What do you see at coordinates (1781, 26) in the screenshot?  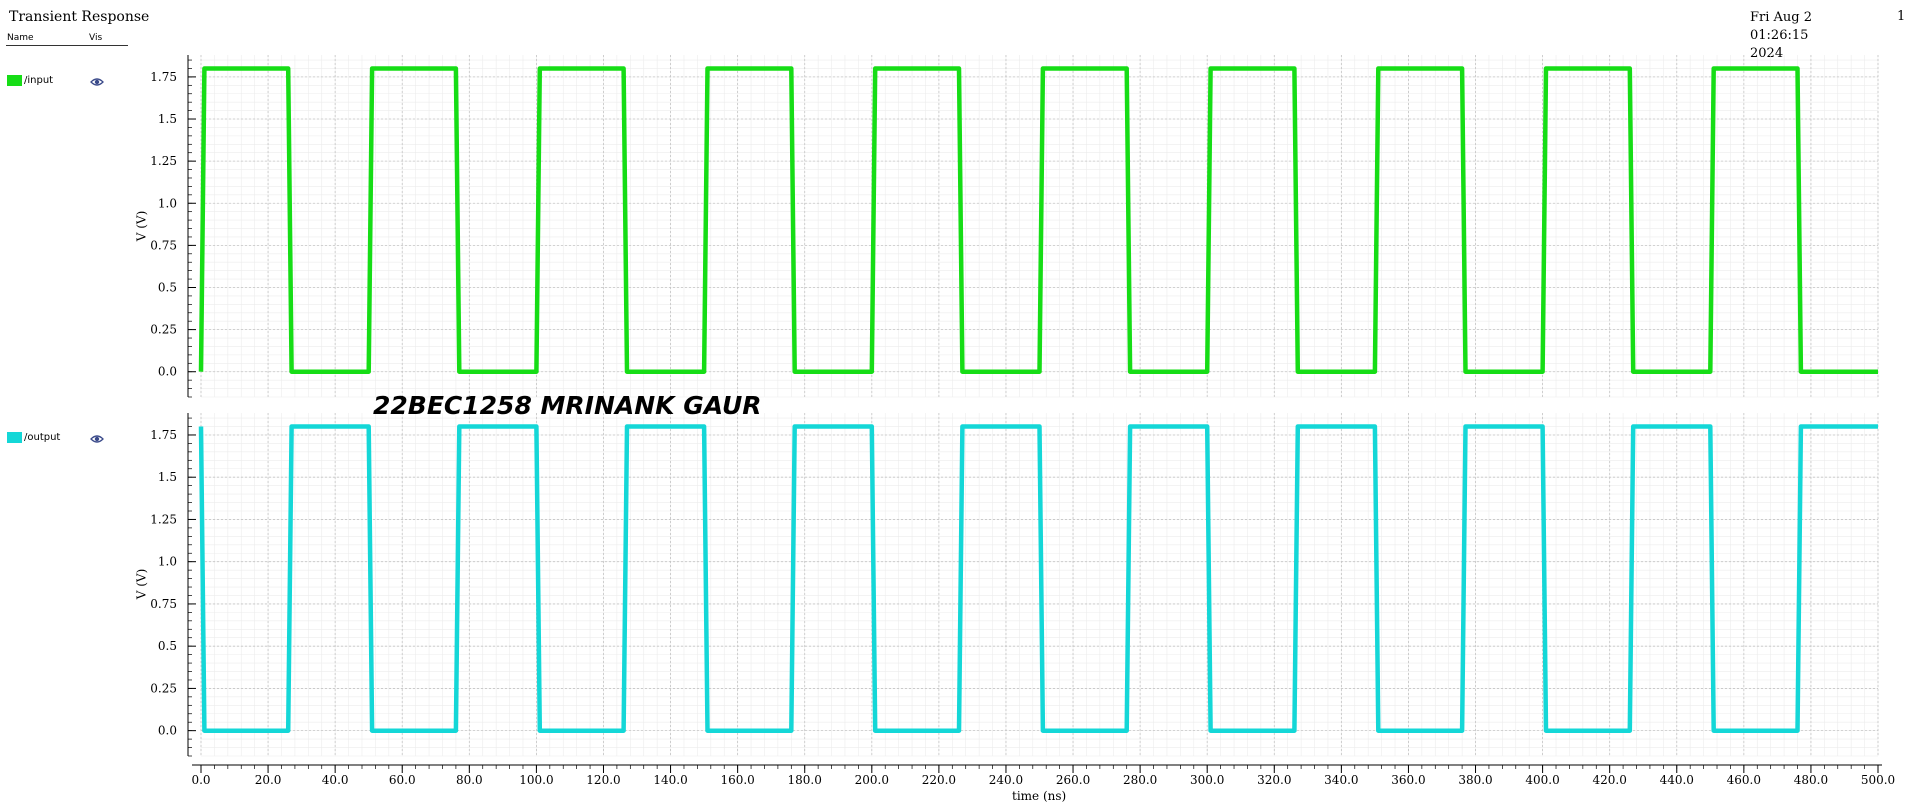 I see `timestamp-line-1: Fri Aug 2 01:26:15` at bounding box center [1781, 26].